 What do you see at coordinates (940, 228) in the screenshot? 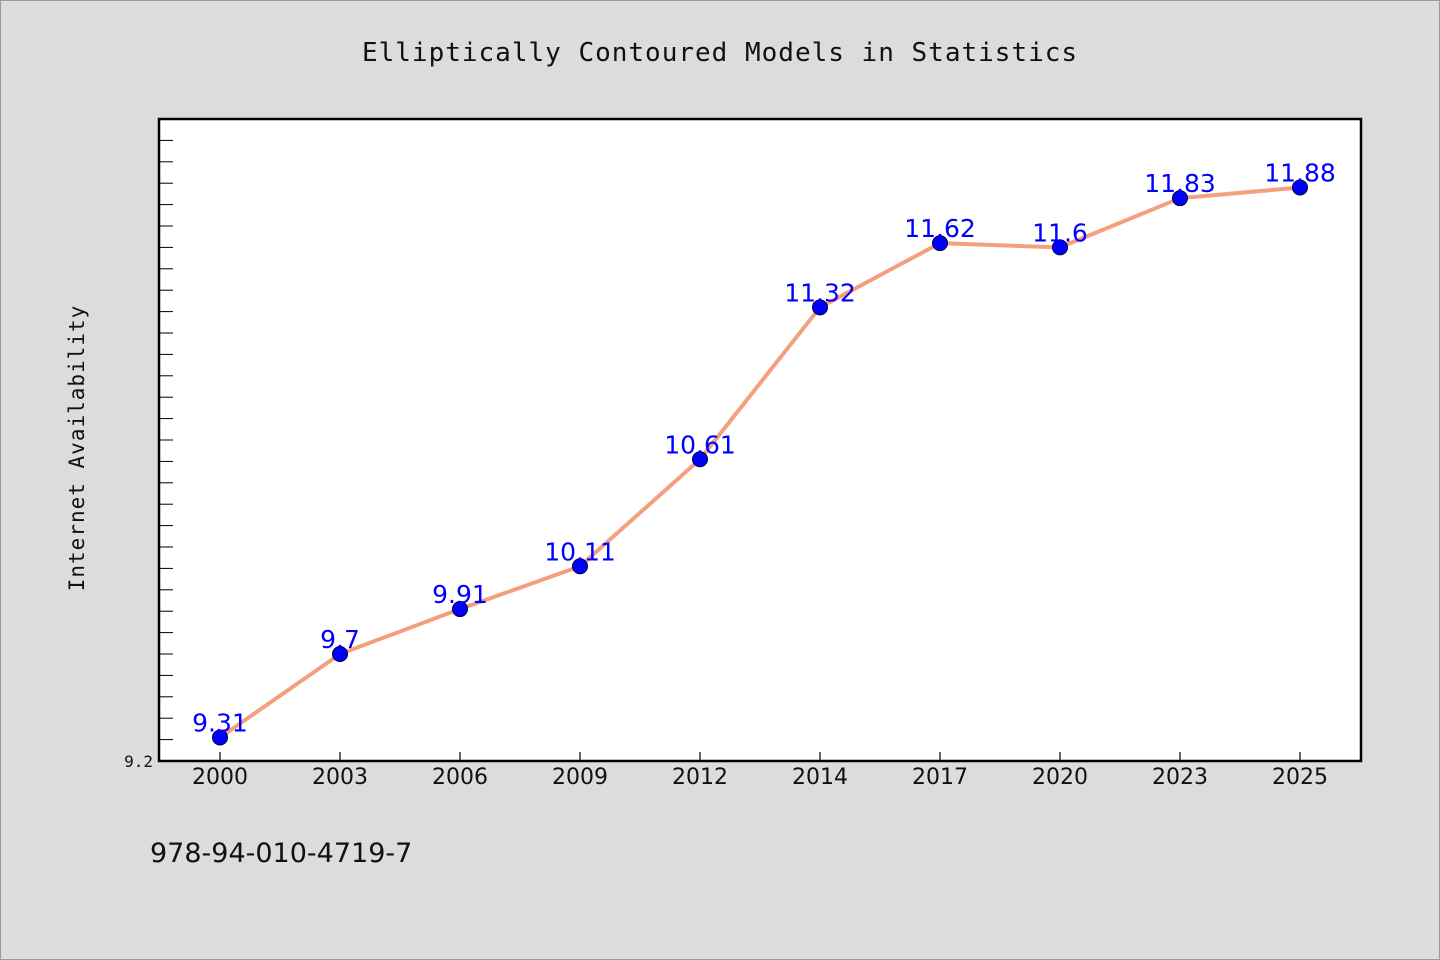
I see `data-label: 11.62` at bounding box center [940, 228].